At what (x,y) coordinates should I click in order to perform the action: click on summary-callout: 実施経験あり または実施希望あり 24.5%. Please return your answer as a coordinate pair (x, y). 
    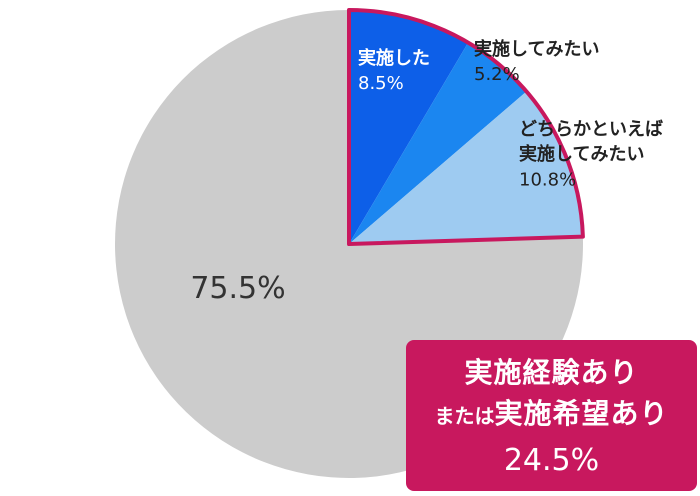
    Looking at the image, I should click on (551, 415).